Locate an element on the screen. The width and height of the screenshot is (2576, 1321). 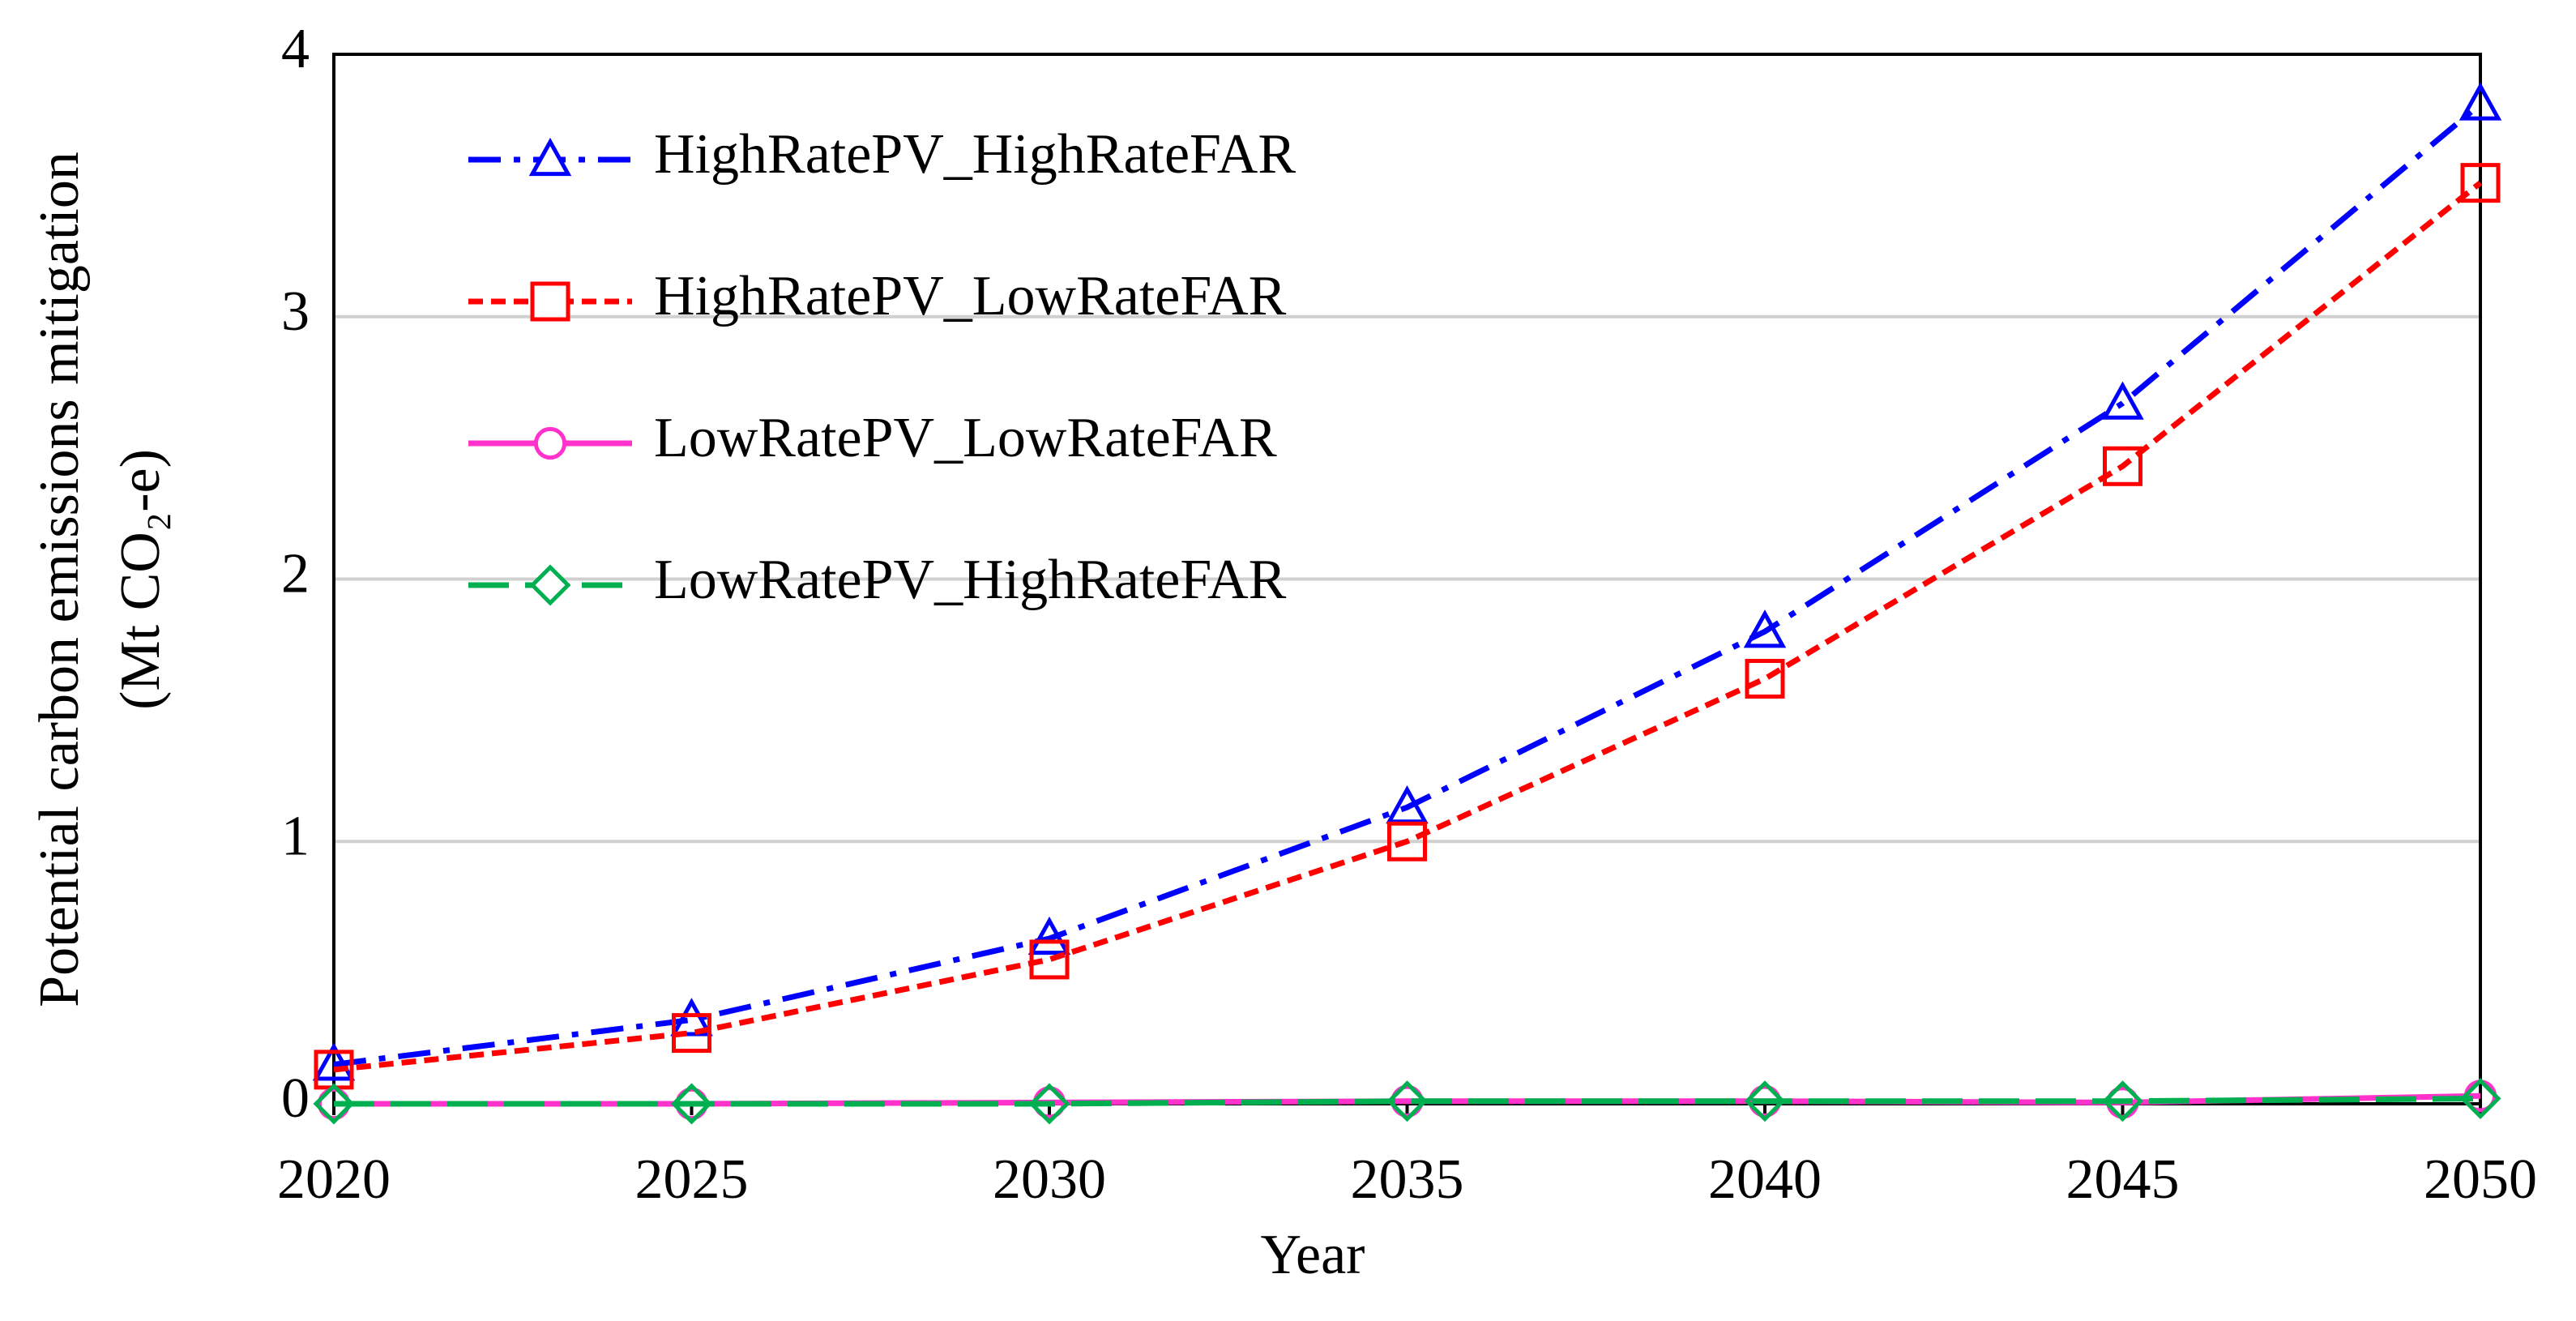
y-tick-label: 4 is located at coordinates (295, 49).